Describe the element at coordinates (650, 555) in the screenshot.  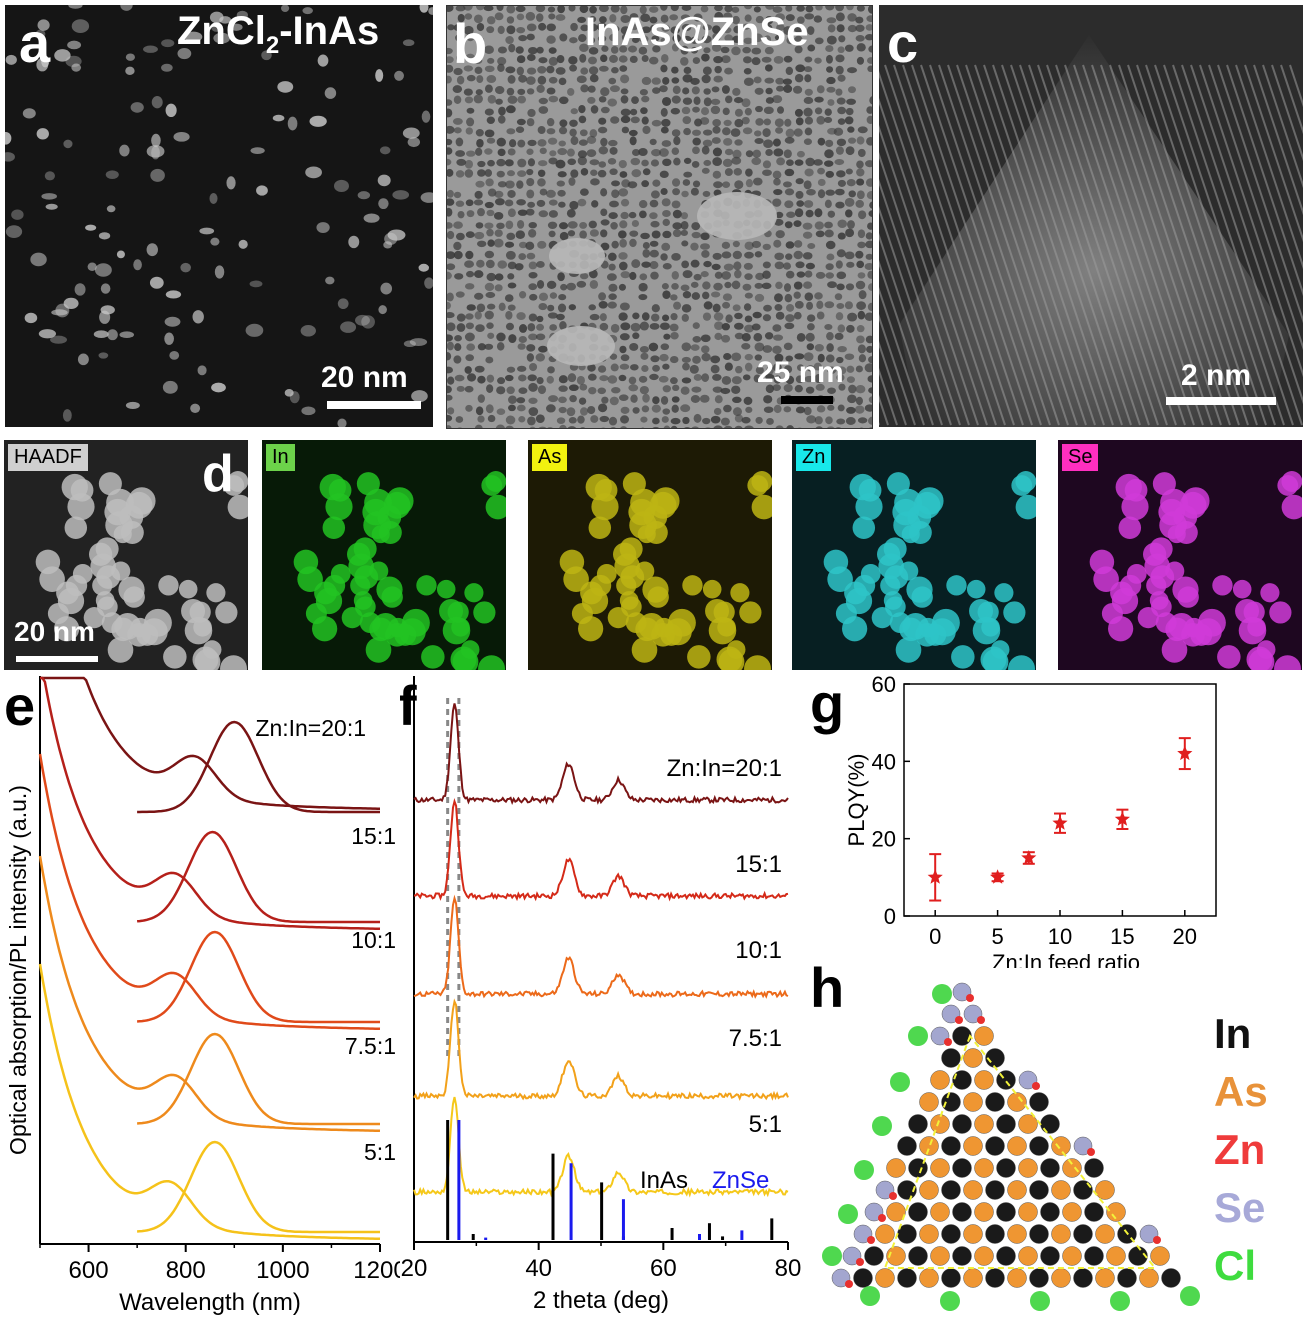
I see `eds-map-as: As` at that location.